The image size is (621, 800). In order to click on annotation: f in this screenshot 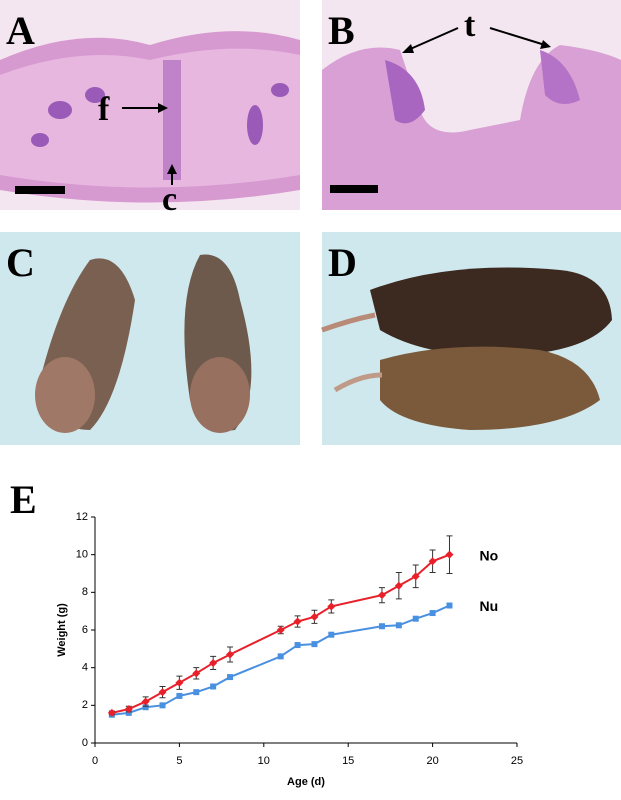, I will do `click(104, 109)`.